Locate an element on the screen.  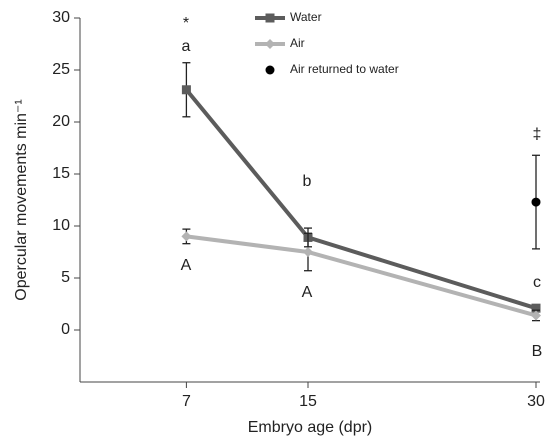
annotation: c is located at coordinates (537, 282).